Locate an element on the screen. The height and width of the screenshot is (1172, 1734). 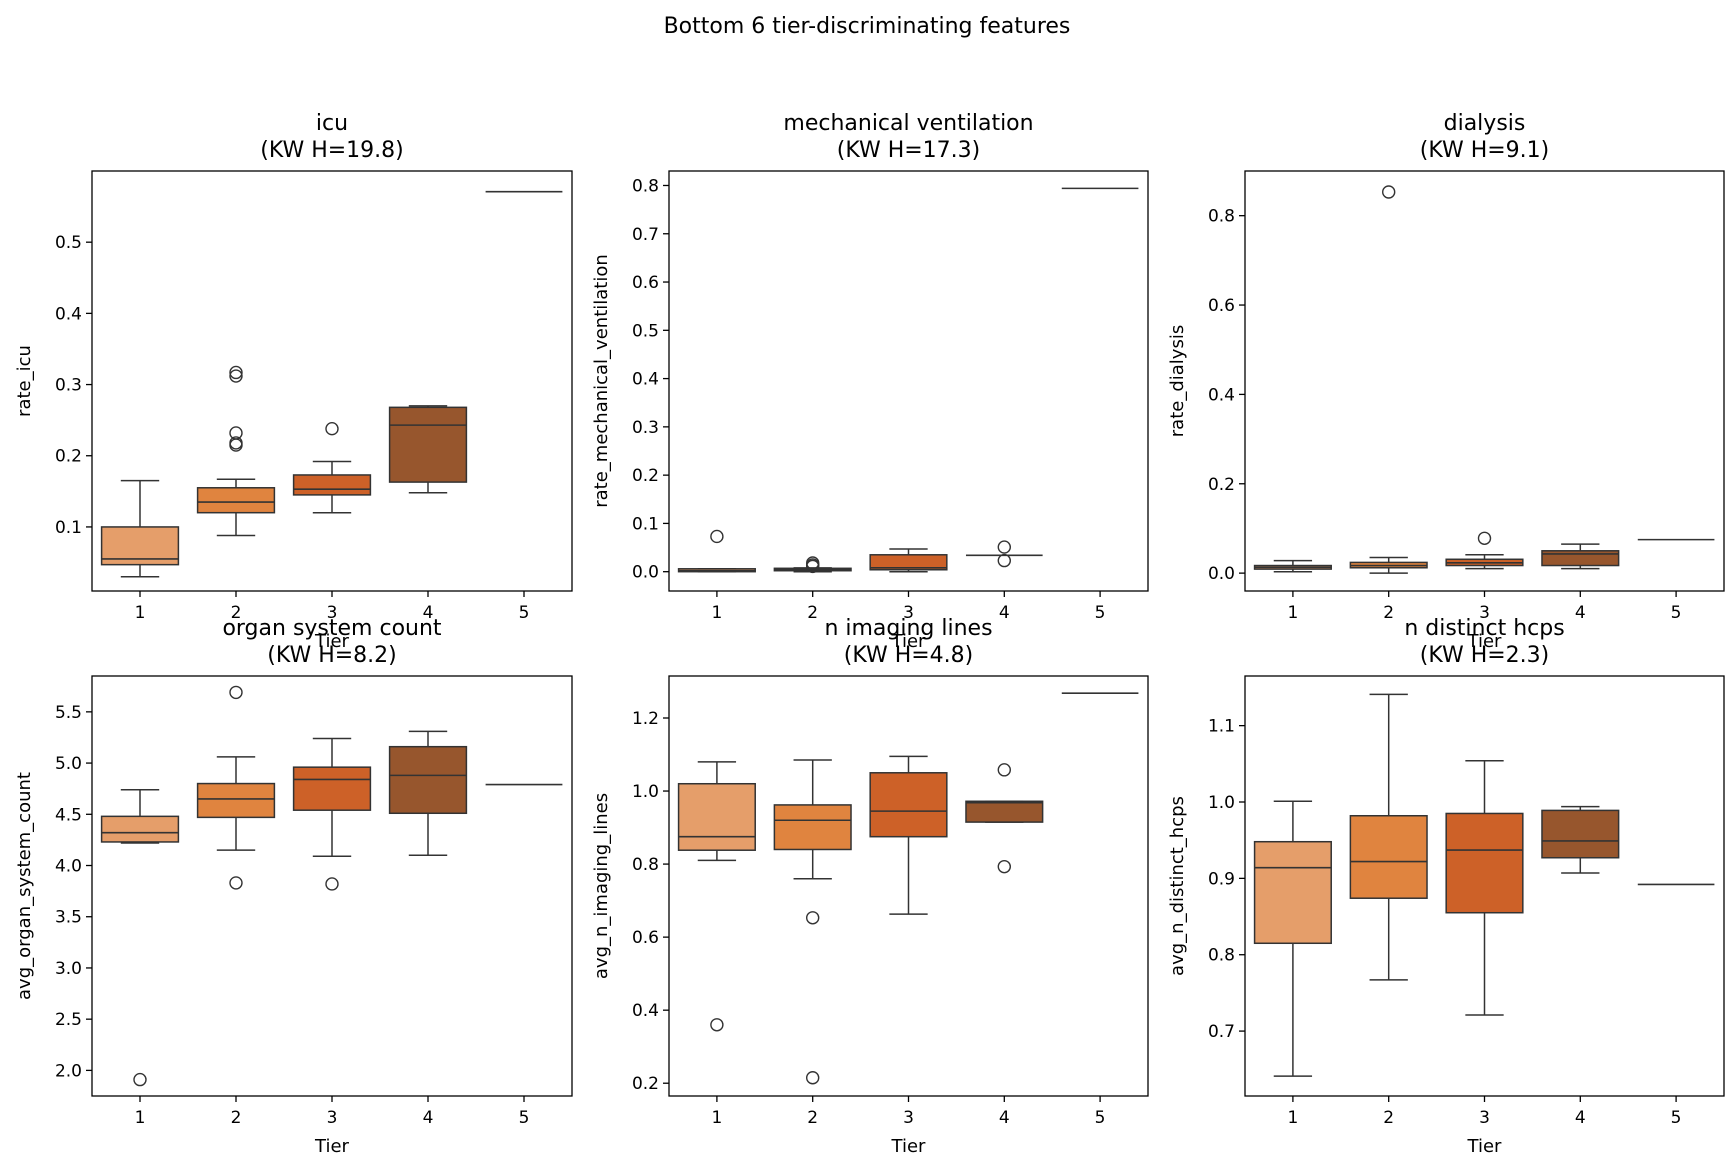
subplot-title: icu is located at coordinates (332, 123).